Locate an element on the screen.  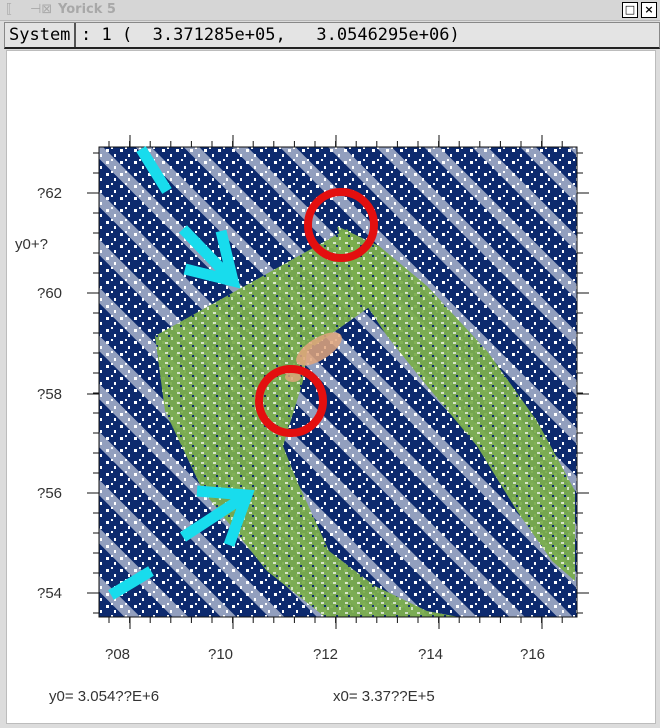
annotation-arrows is located at coordinates (181, 373).